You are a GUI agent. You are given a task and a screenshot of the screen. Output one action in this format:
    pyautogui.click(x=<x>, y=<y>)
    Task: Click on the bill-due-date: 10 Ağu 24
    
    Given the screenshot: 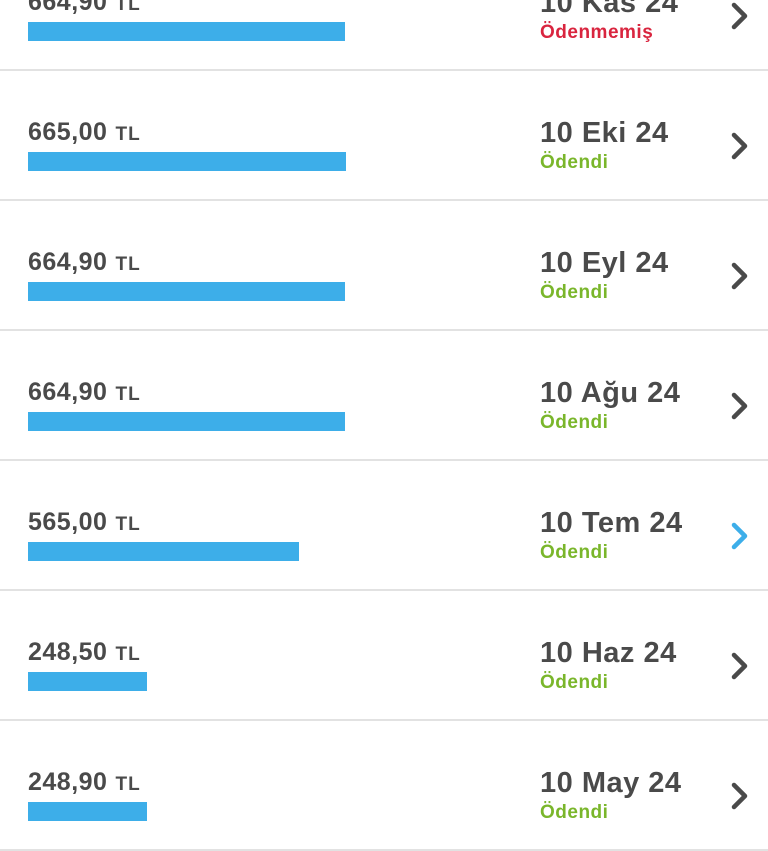 What is the action you would take?
    pyautogui.click(x=610, y=393)
    